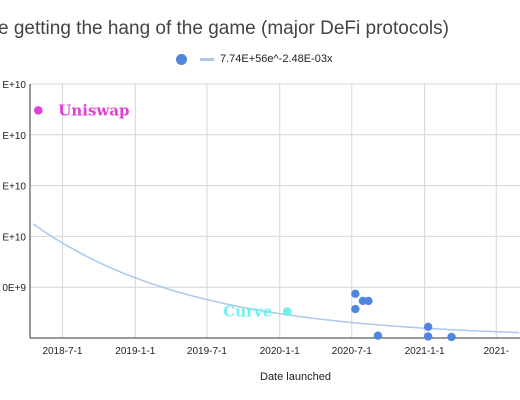  I want to click on x-tick-label: 2020-7-1, so click(352, 351).